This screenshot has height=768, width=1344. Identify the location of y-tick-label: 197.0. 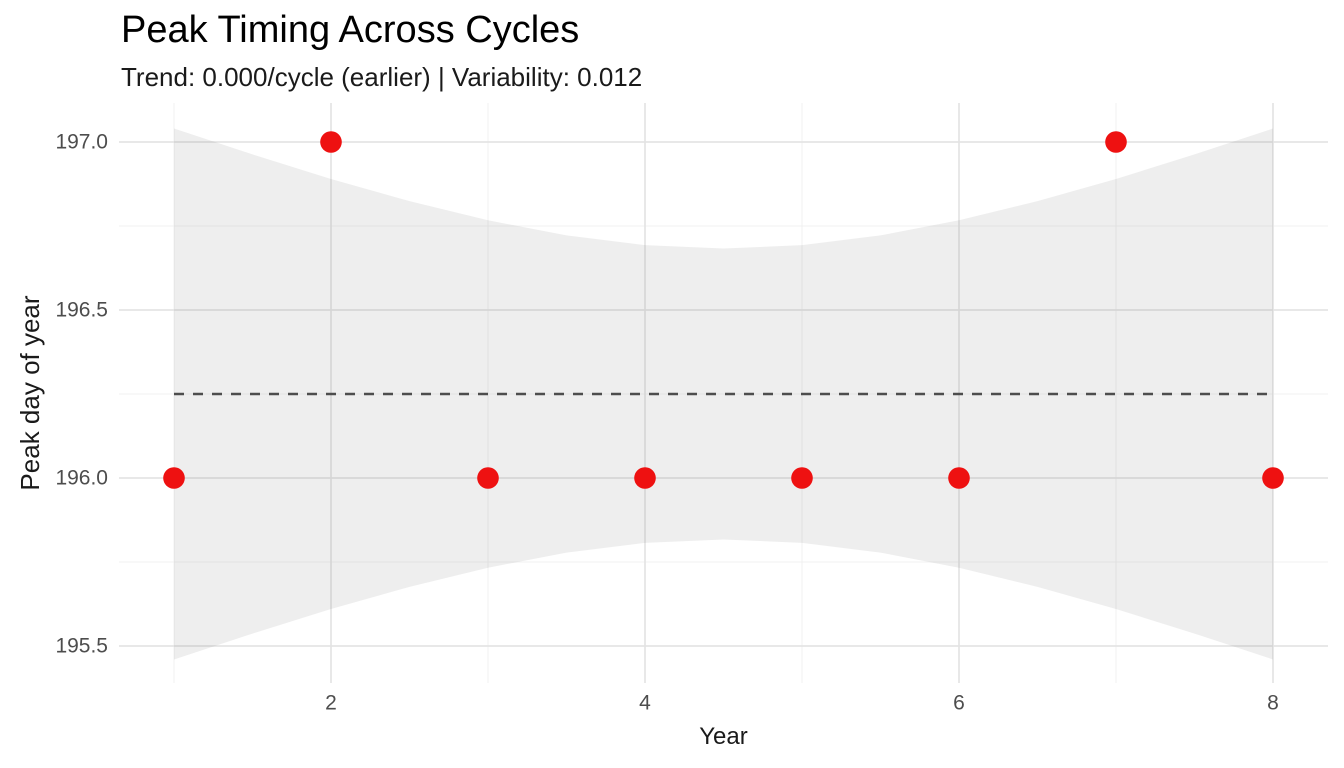
(81, 142).